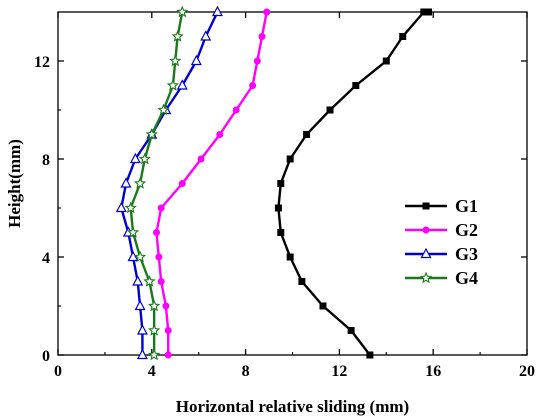 Image resolution: width=550 pixels, height=420 pixels. What do you see at coordinates (156, 183) in the screenshot?
I see `series-g4` at bounding box center [156, 183].